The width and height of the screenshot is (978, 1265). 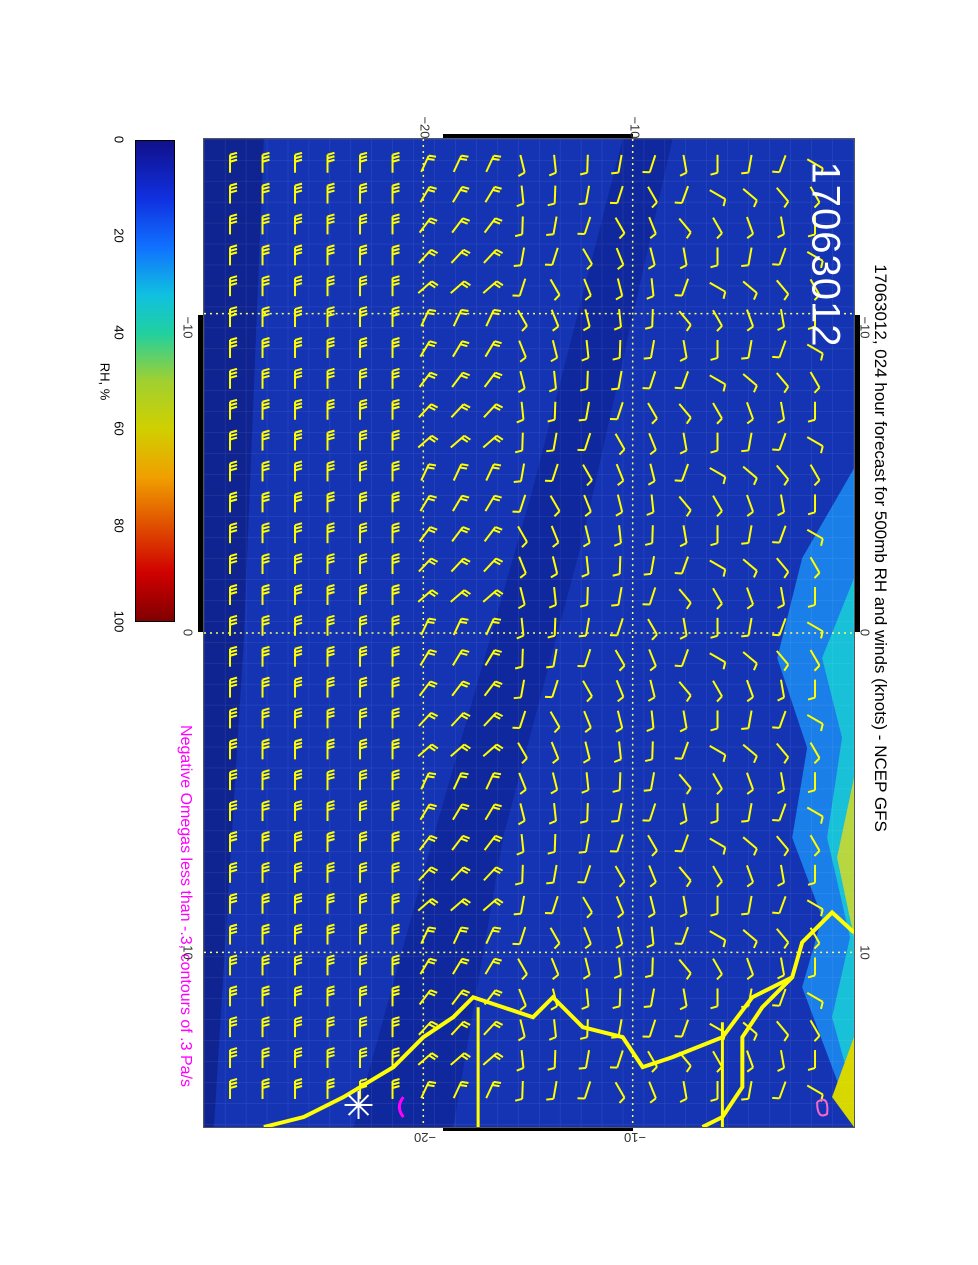 What do you see at coordinates (538, 1128) in the screenshot?
I see `frame-edge-bottom` at bounding box center [538, 1128].